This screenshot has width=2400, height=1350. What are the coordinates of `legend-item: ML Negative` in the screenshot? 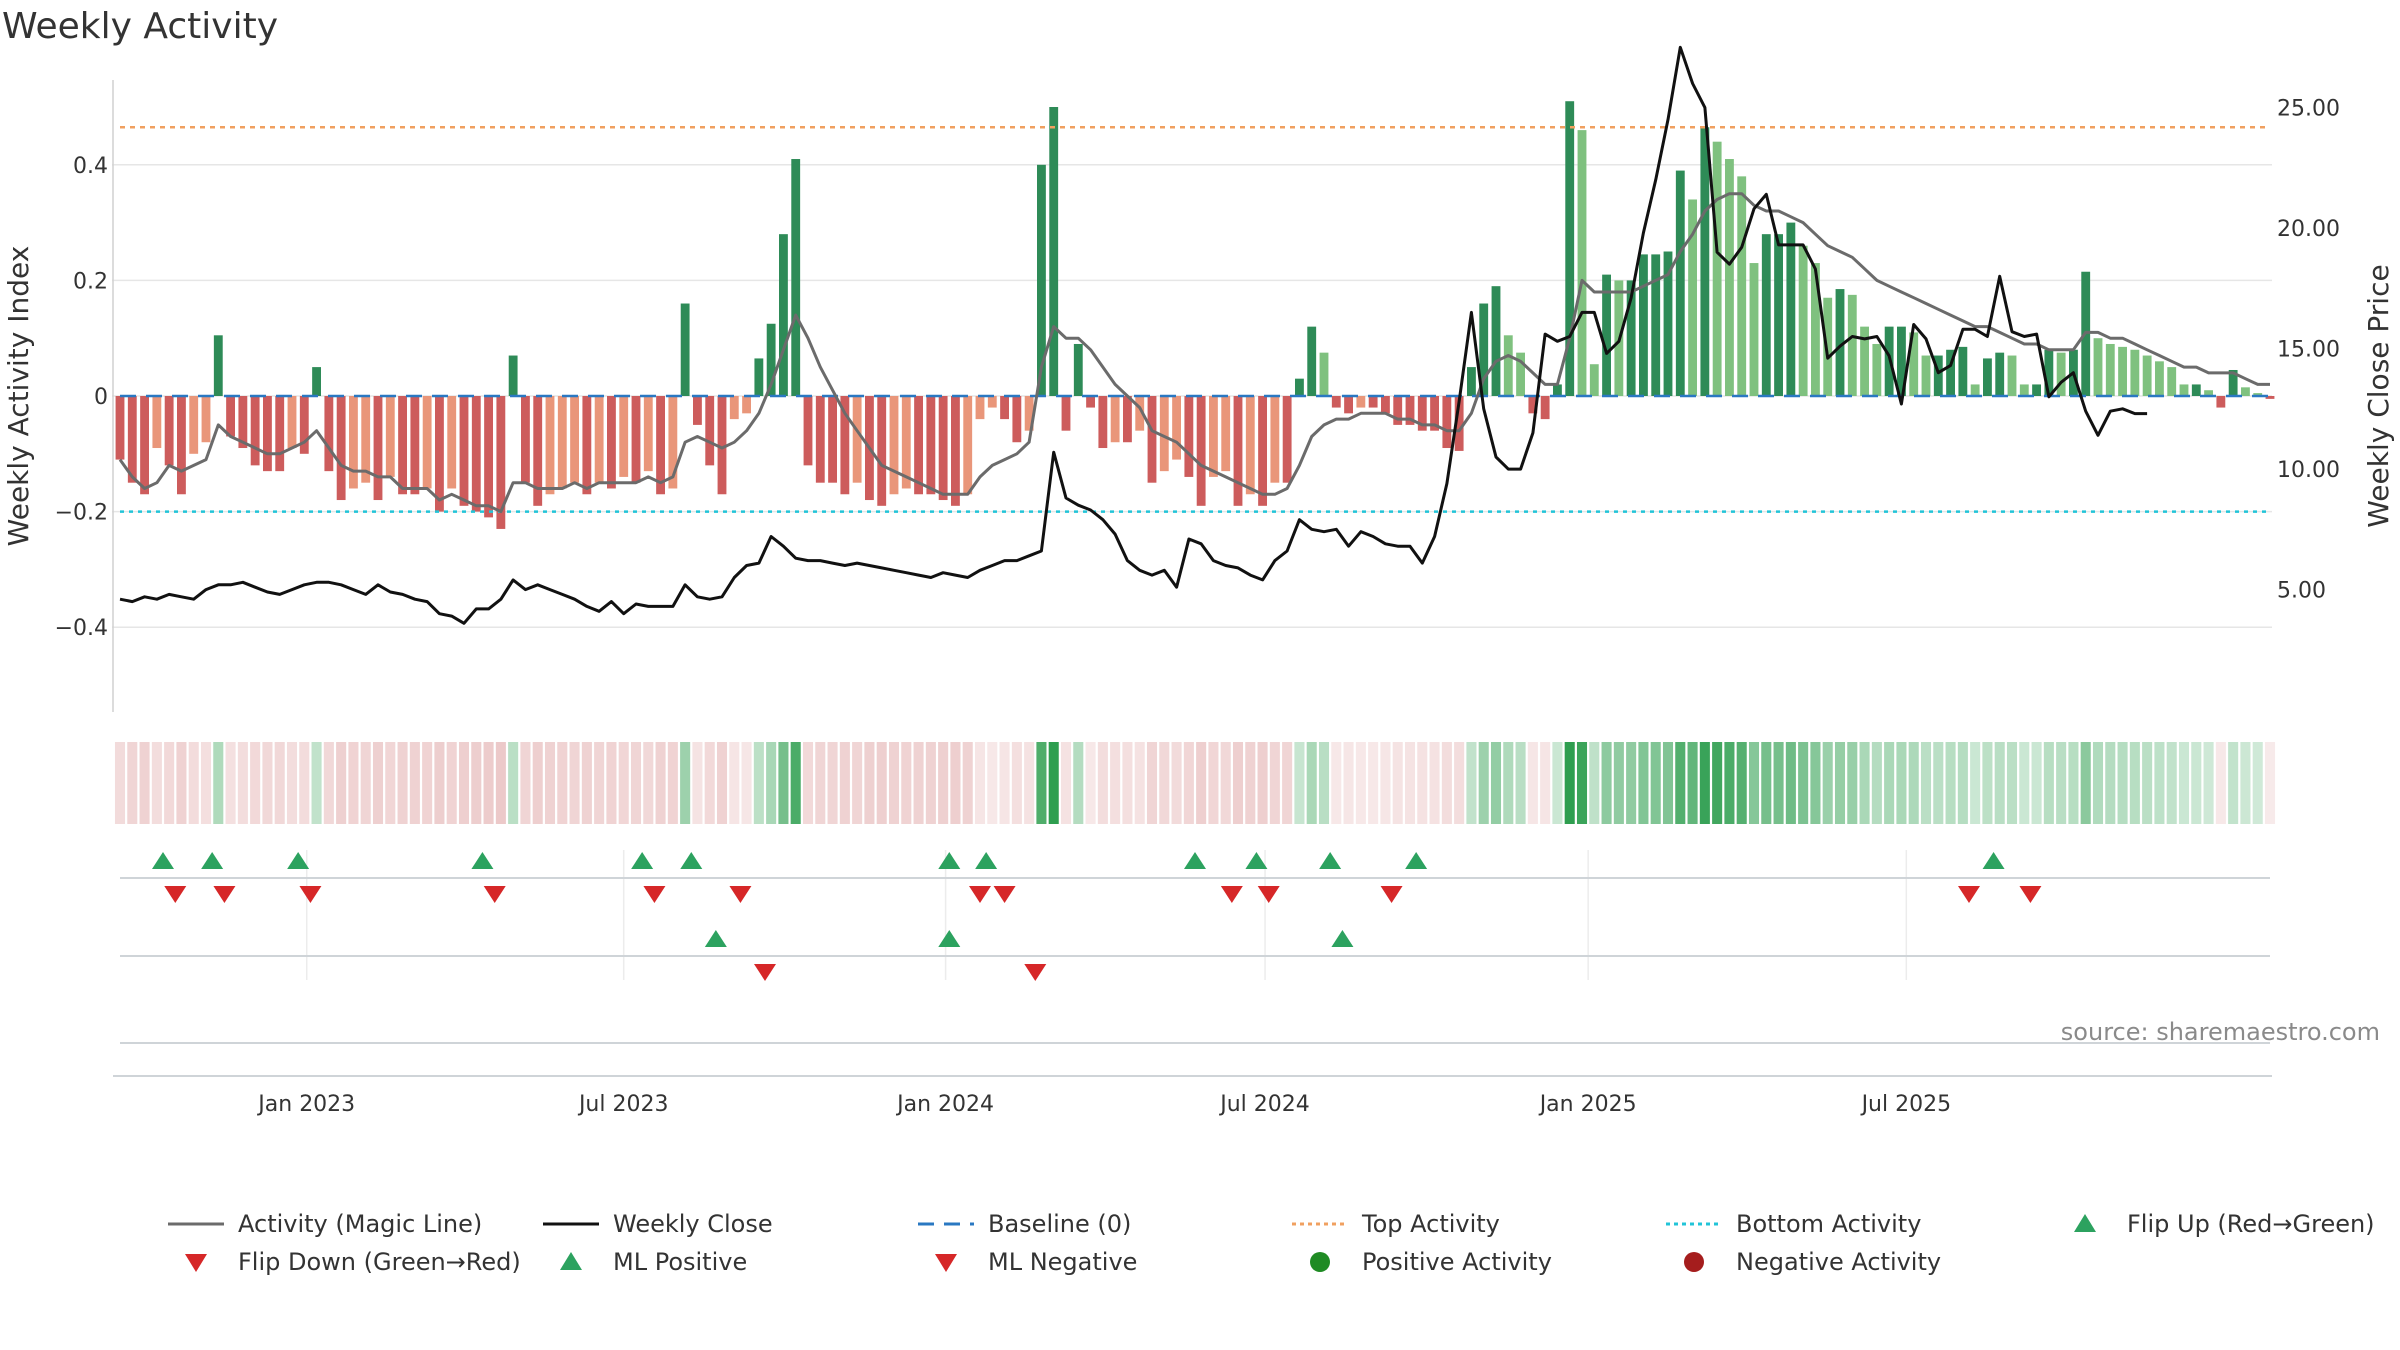 It's located at (1036, 1262).